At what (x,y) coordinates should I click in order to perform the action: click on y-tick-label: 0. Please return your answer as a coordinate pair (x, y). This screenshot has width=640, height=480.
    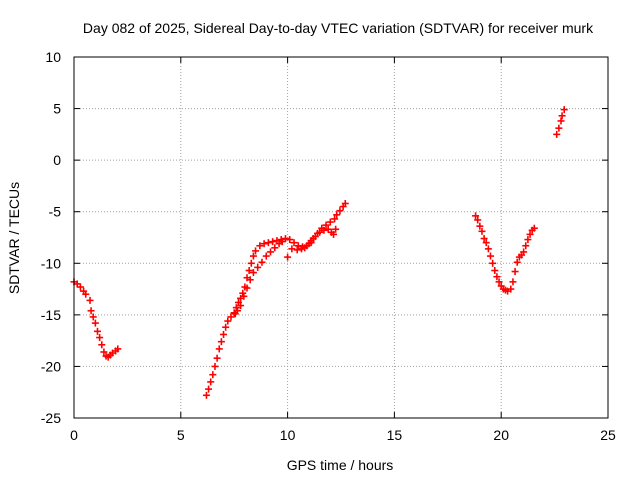
    Looking at the image, I should click on (57, 160).